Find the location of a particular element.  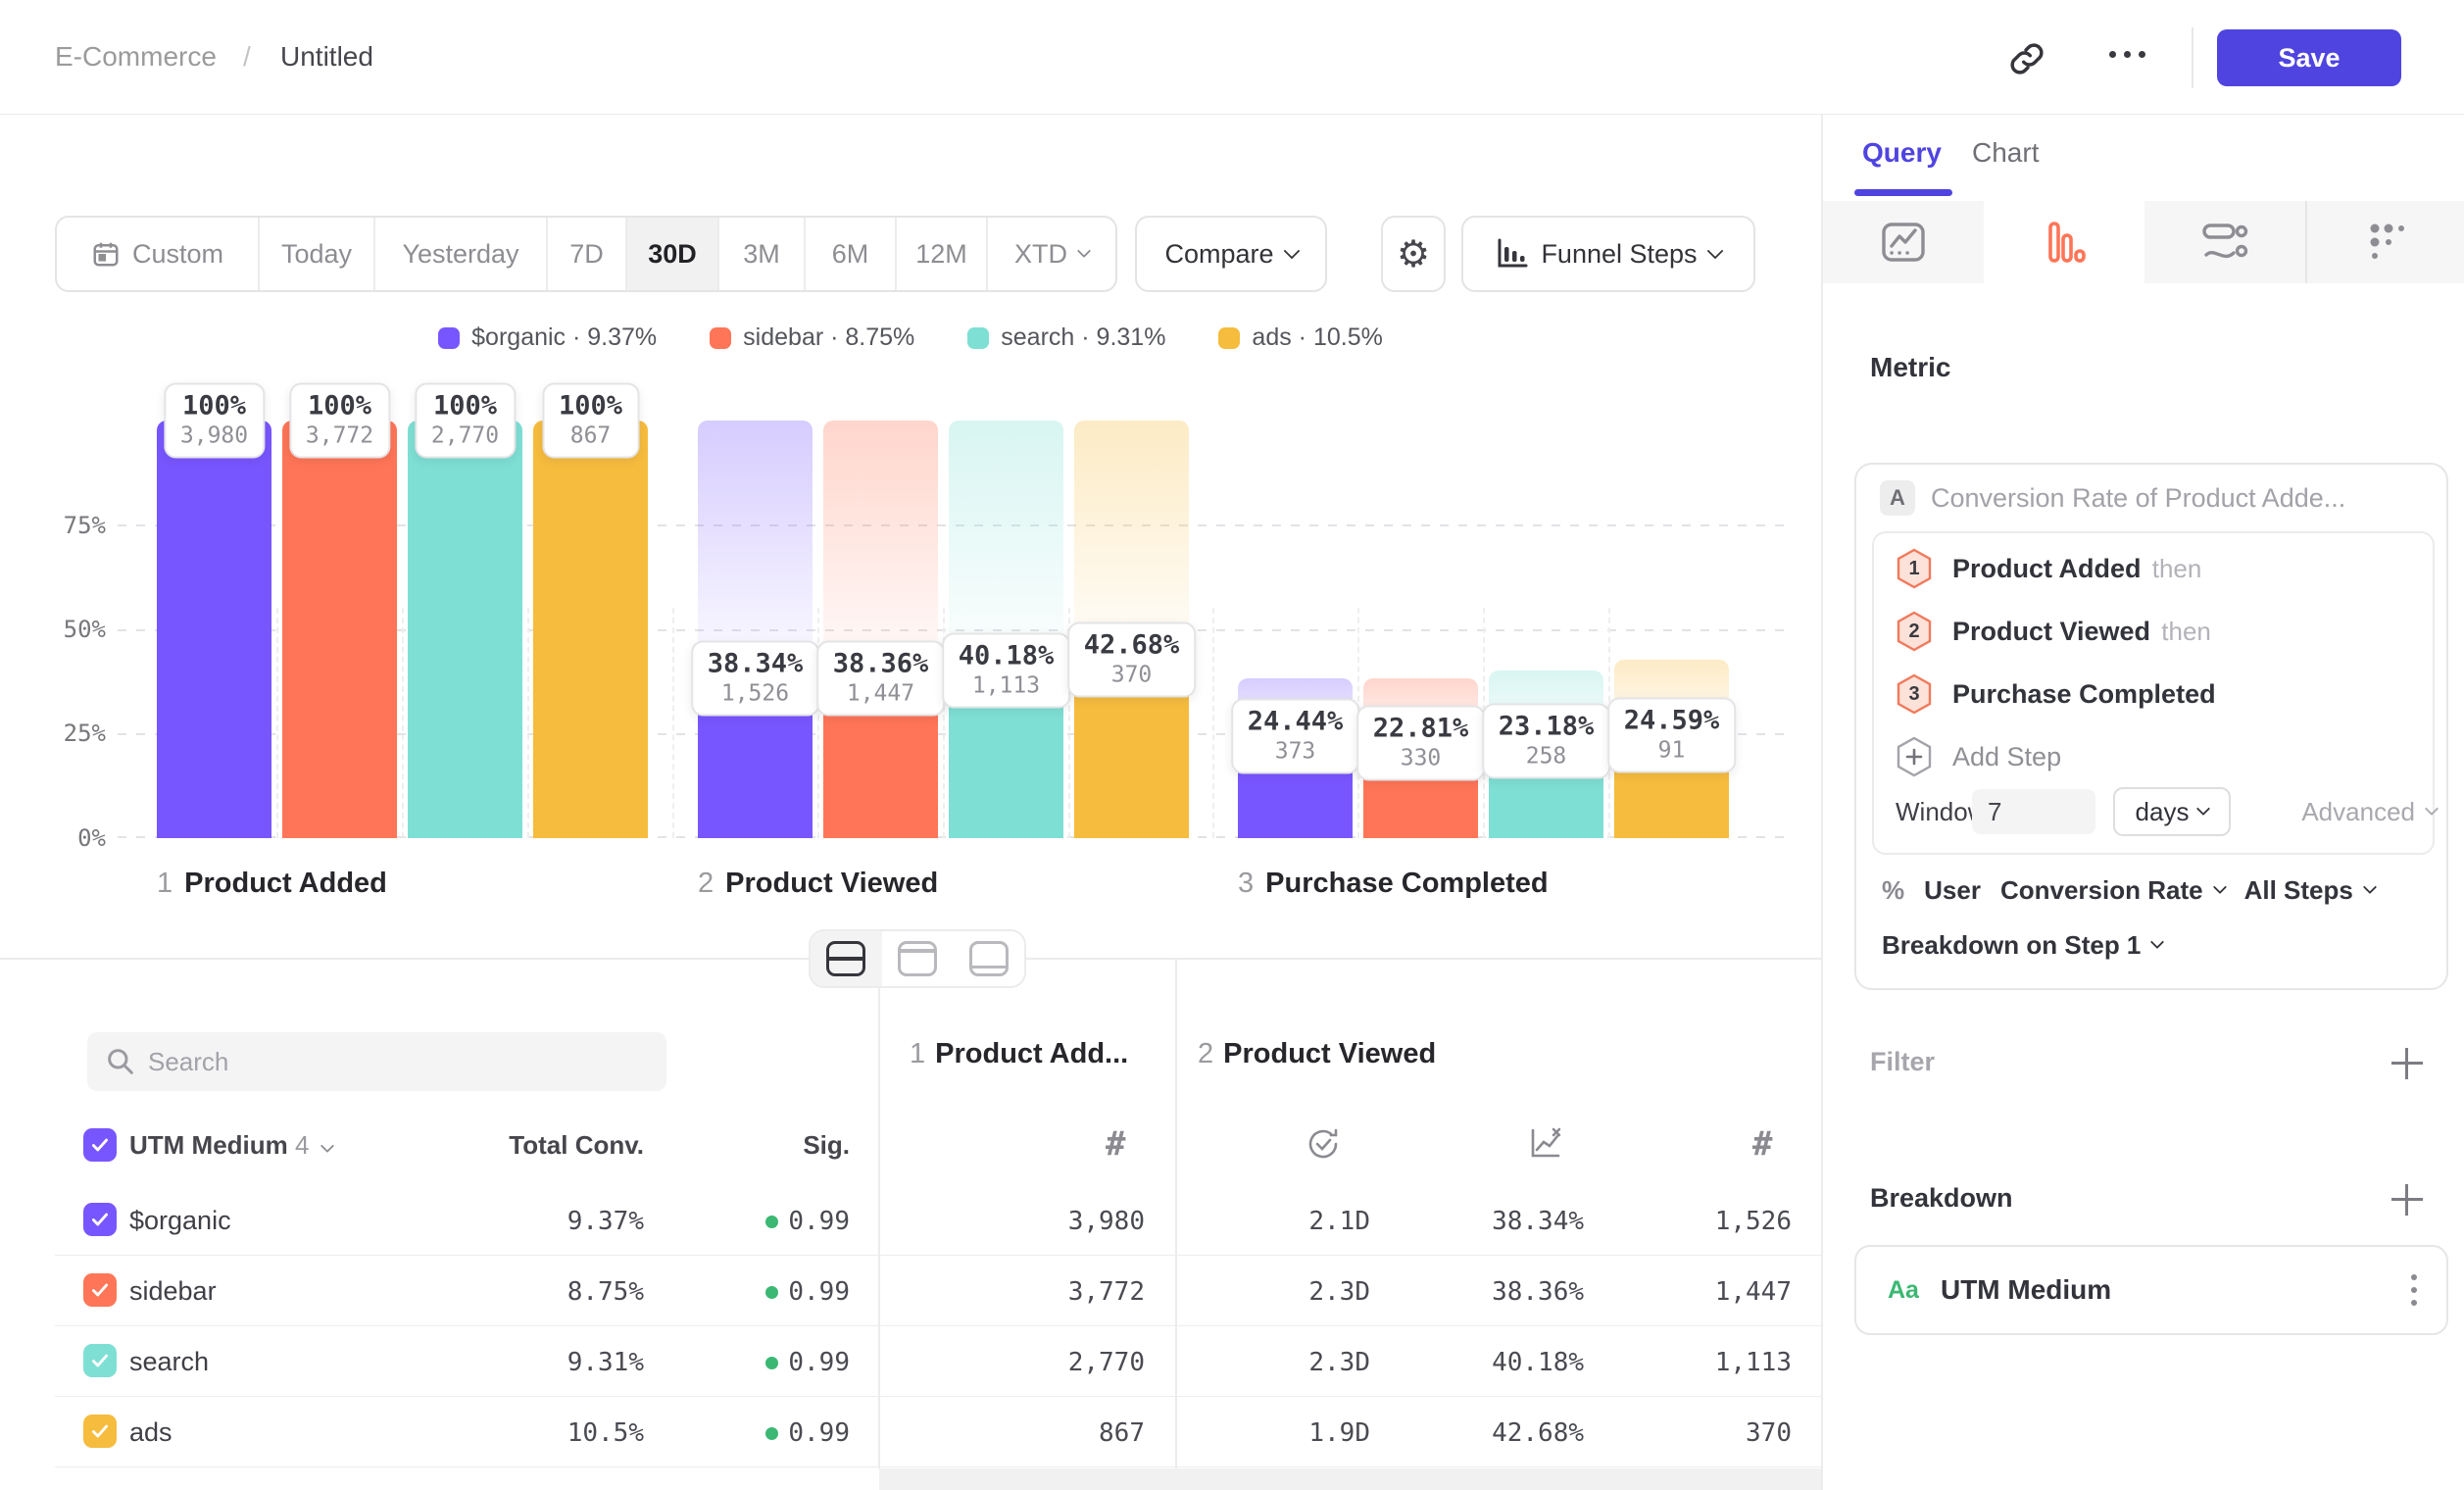

funnel-bar-ads-step1 is located at coordinates (590, 629).